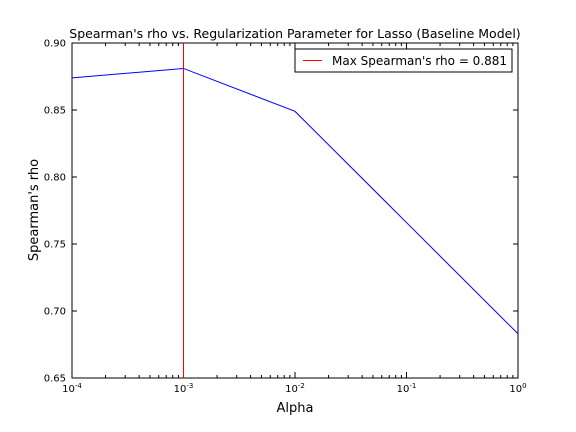 Image resolution: width=576 pixels, height=432 pixels. Describe the element at coordinates (34, 210) in the screenshot. I see `y-axis-label: Spearman's rho` at that location.